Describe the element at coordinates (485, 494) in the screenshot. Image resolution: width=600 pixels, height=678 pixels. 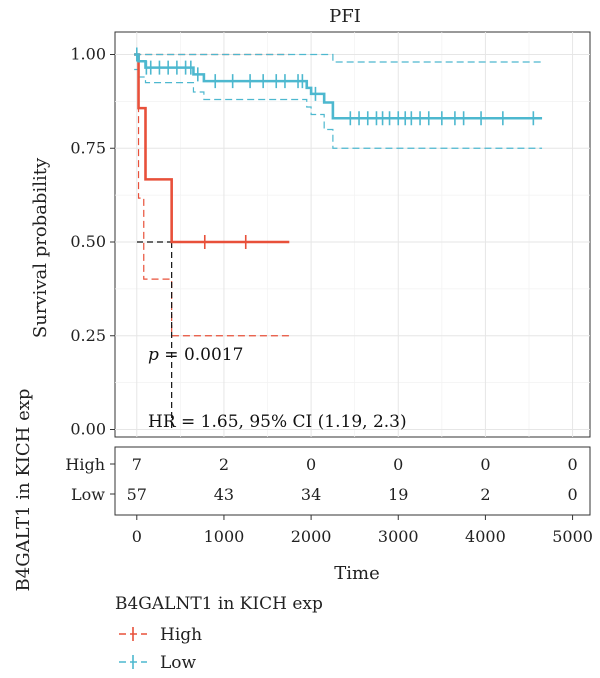
I see `risk-value-low: 2` at that location.